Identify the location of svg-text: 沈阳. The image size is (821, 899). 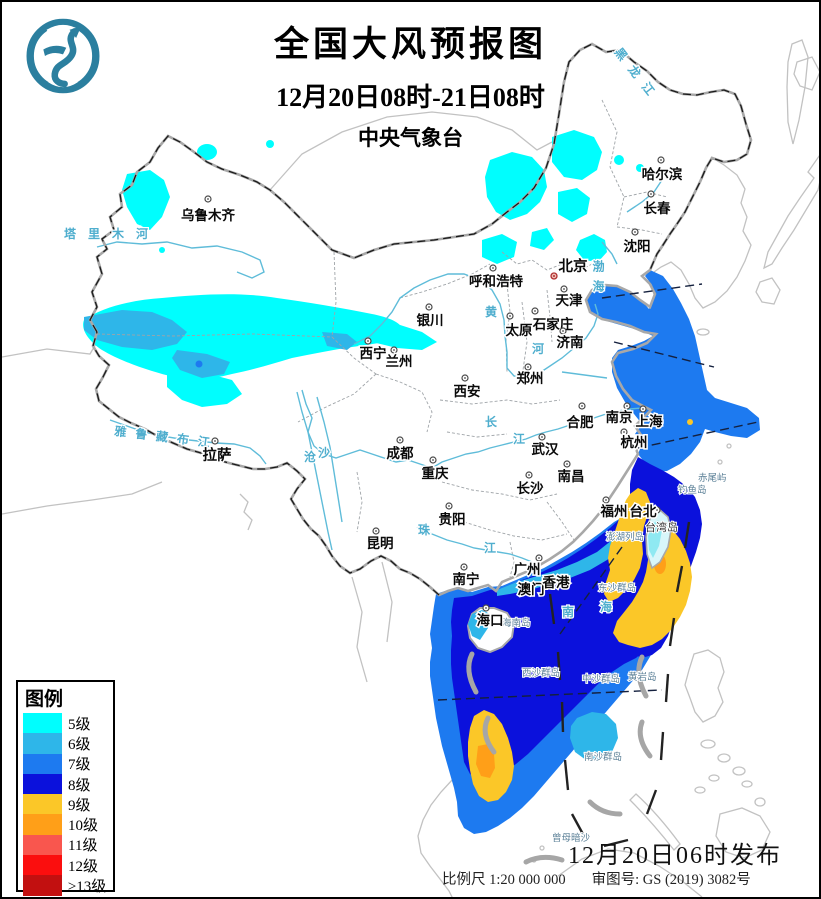
(637, 246).